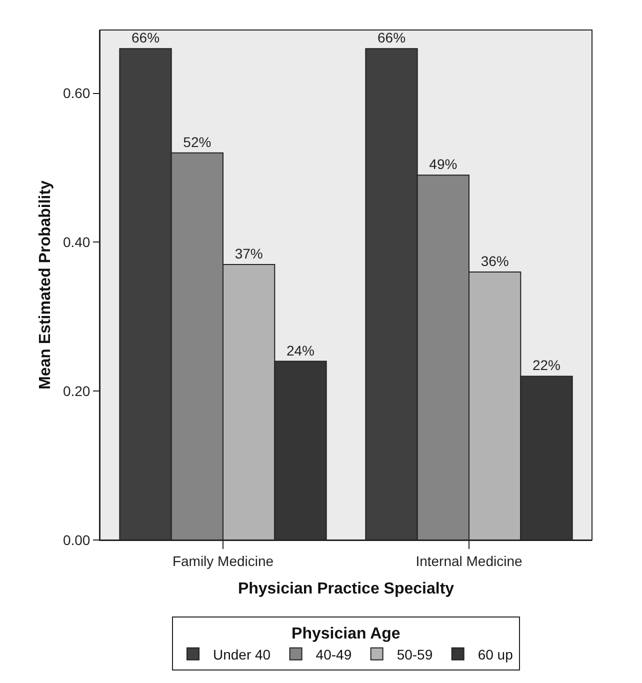  What do you see at coordinates (45, 285) in the screenshot?
I see `y-axis-title: Mean Estimated Probability` at bounding box center [45, 285].